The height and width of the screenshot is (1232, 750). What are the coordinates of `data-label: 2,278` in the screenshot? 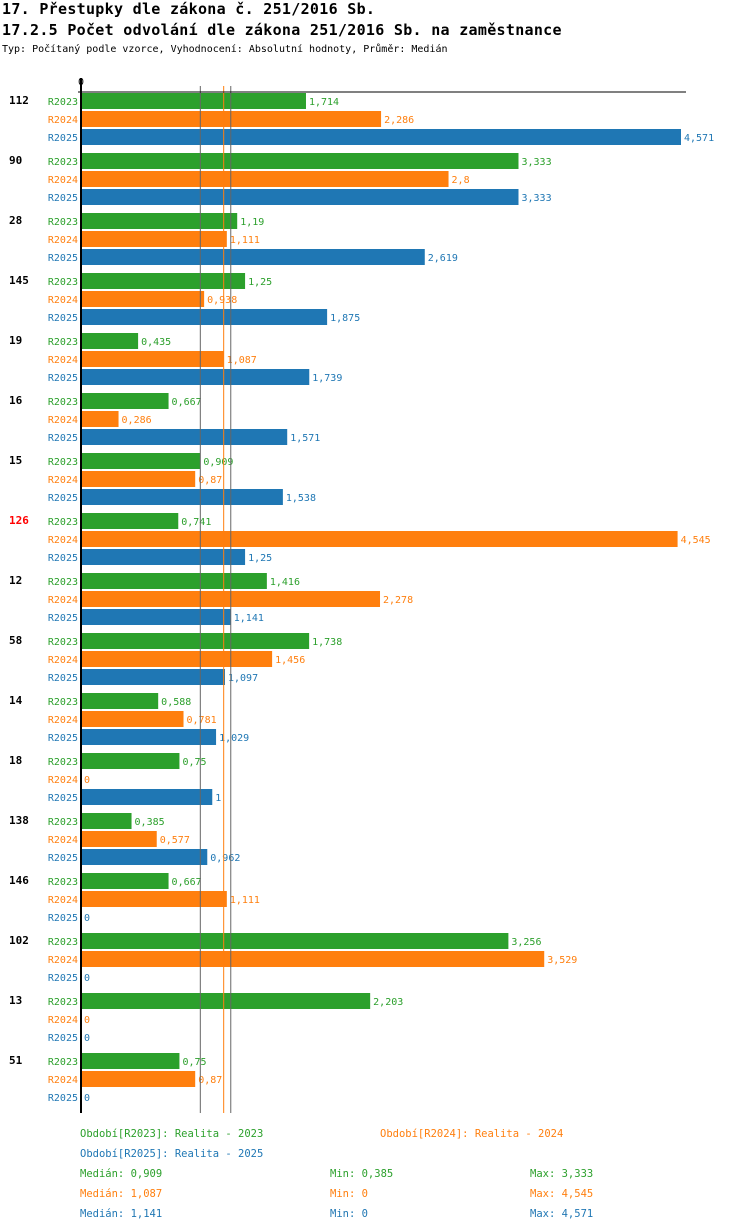 It's located at (398, 600).